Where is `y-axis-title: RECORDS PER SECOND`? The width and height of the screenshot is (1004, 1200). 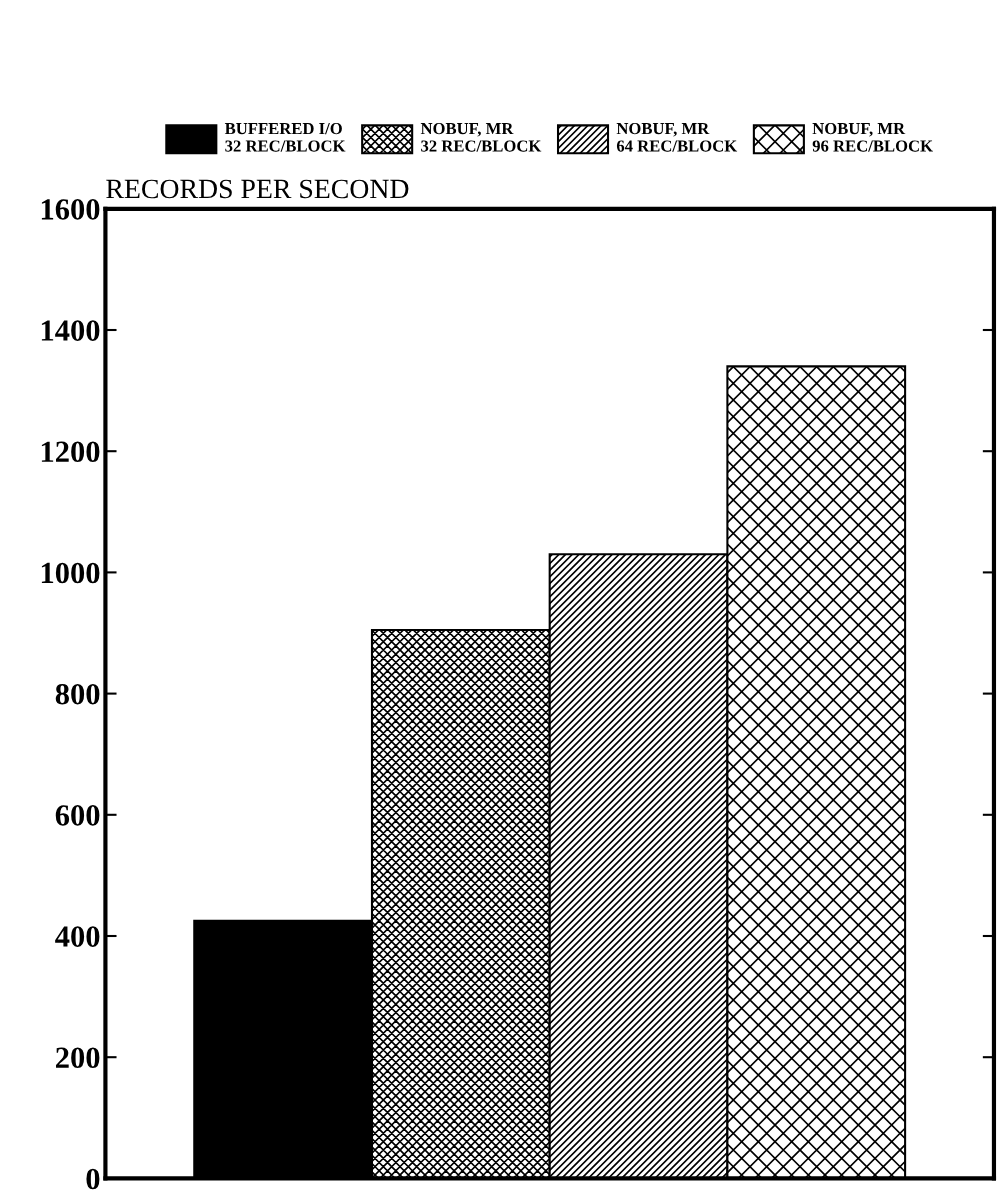 y-axis-title: RECORDS PER SECOND is located at coordinates (257, 189).